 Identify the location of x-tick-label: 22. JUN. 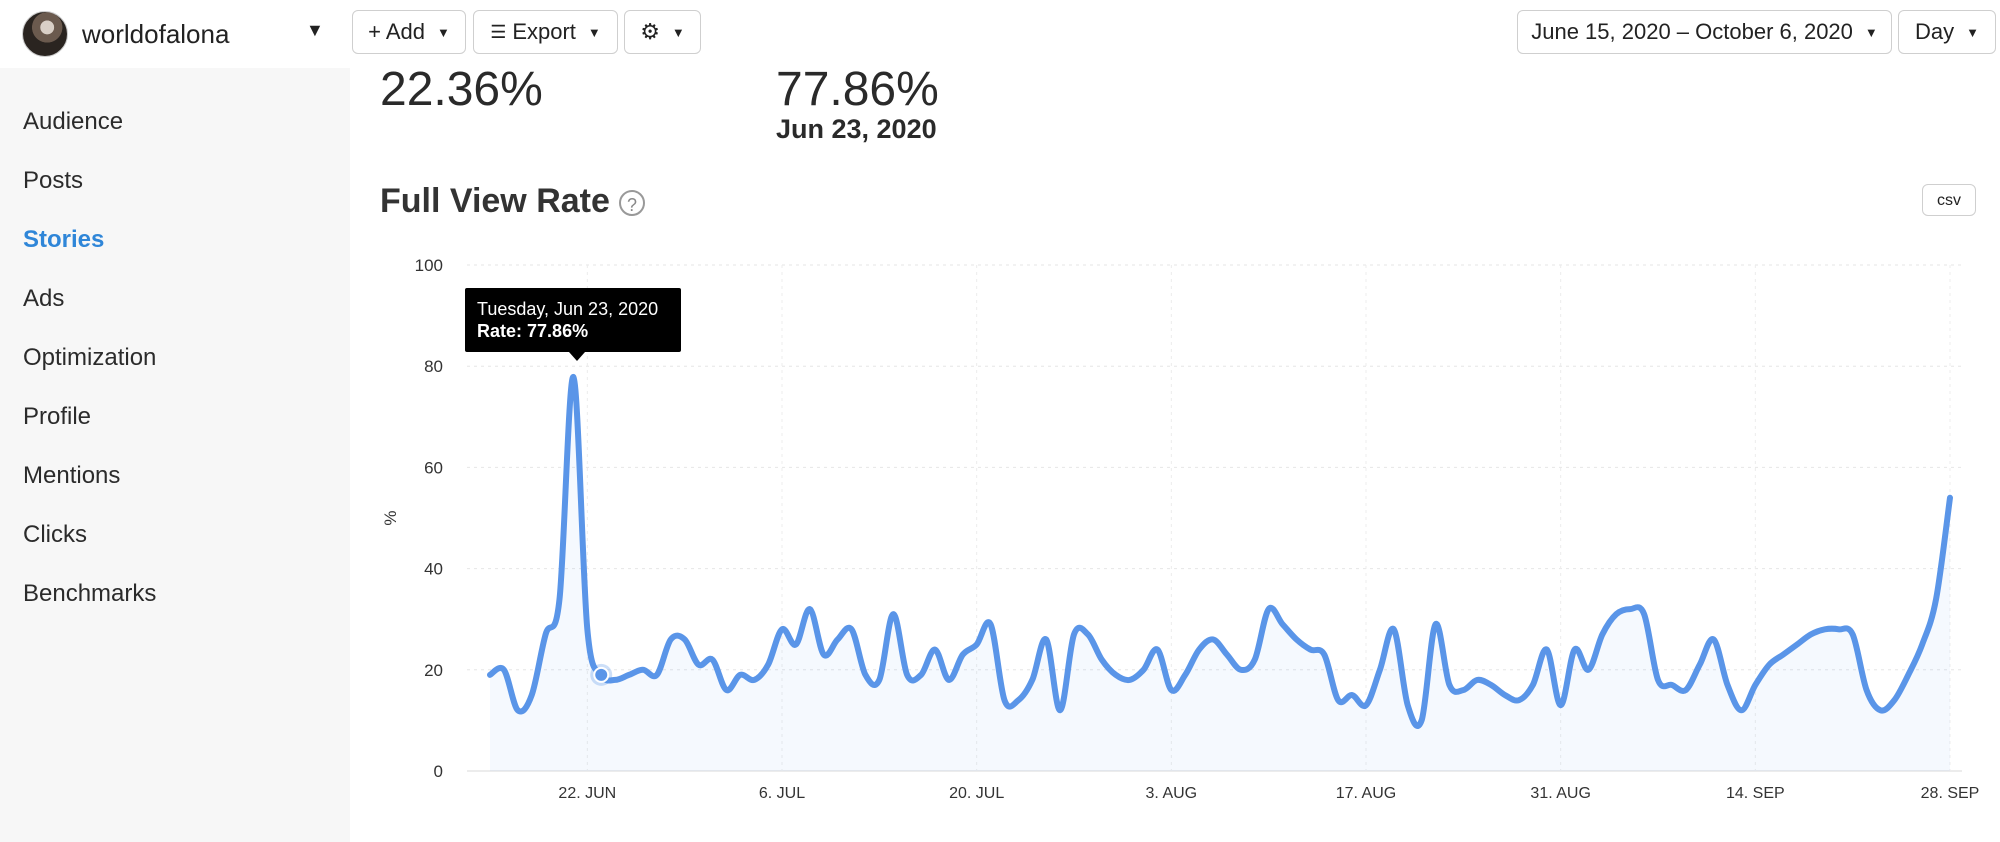
(587, 793).